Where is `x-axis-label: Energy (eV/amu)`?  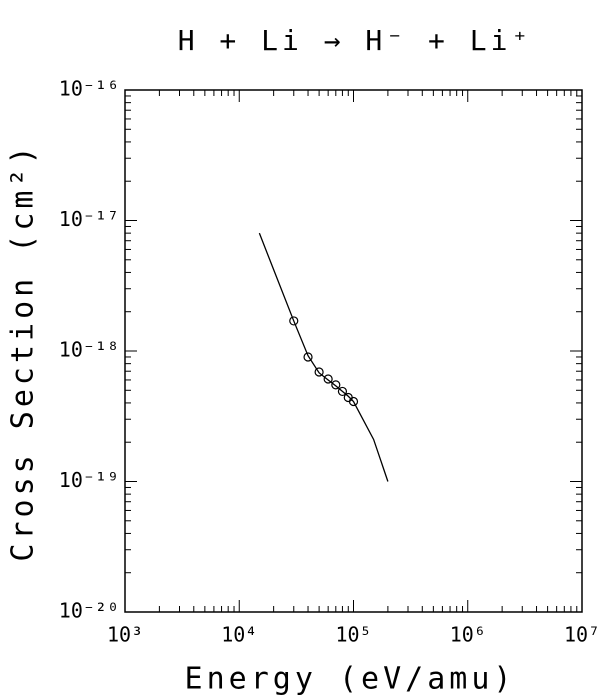
x-axis-label: Energy (eV/amu) is located at coordinates (350, 679).